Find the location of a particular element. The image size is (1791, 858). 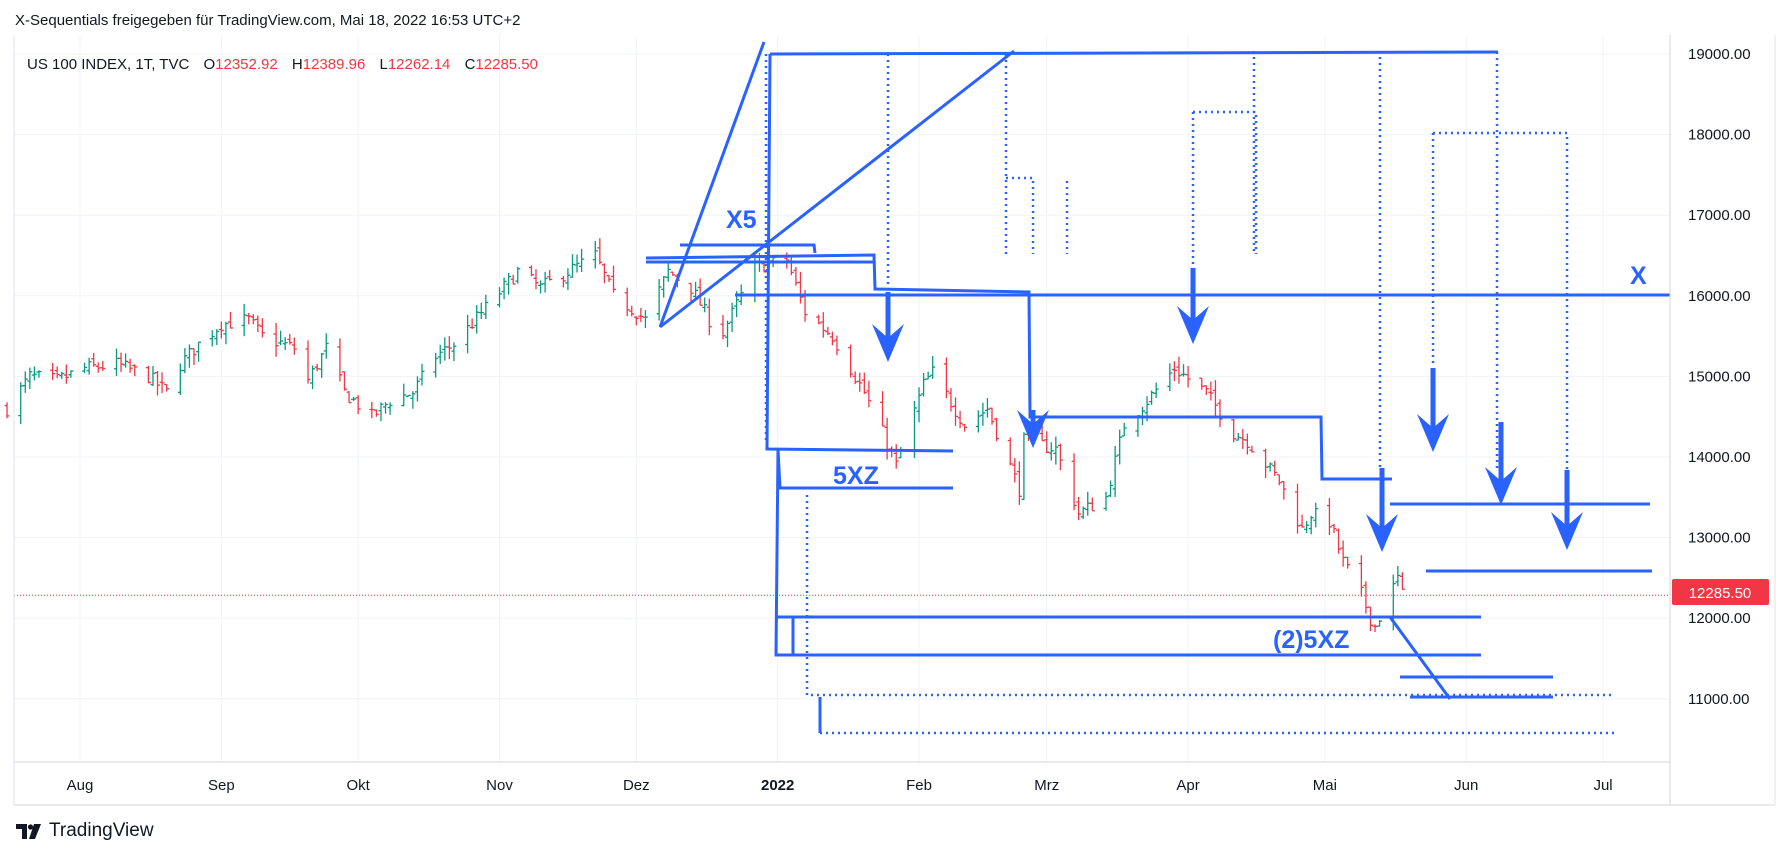

price-tick-label: 17000.00 is located at coordinates (1719, 215).